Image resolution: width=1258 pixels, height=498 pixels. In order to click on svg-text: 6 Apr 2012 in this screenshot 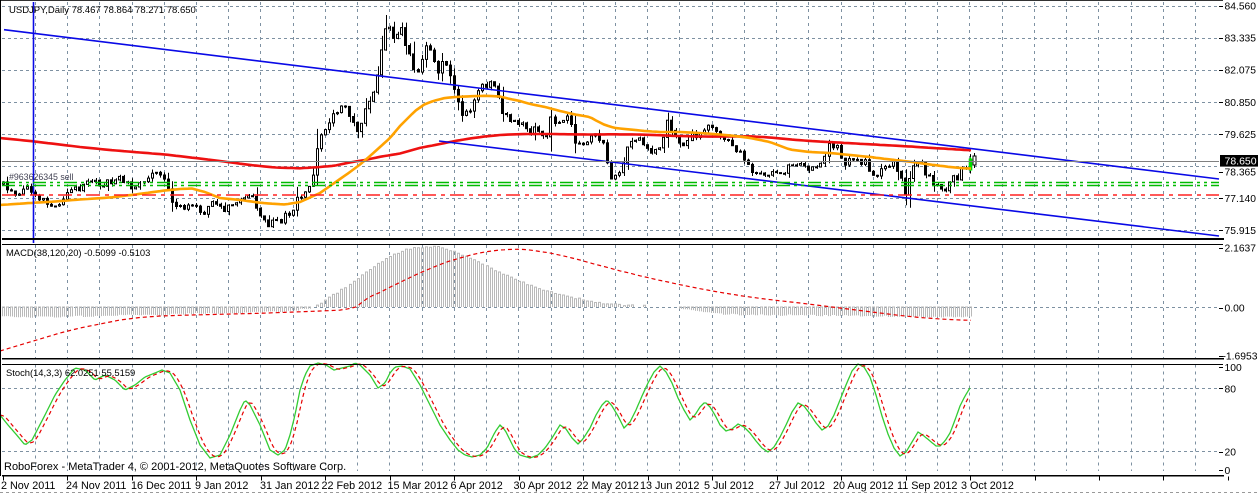, I will do `click(477, 486)`.